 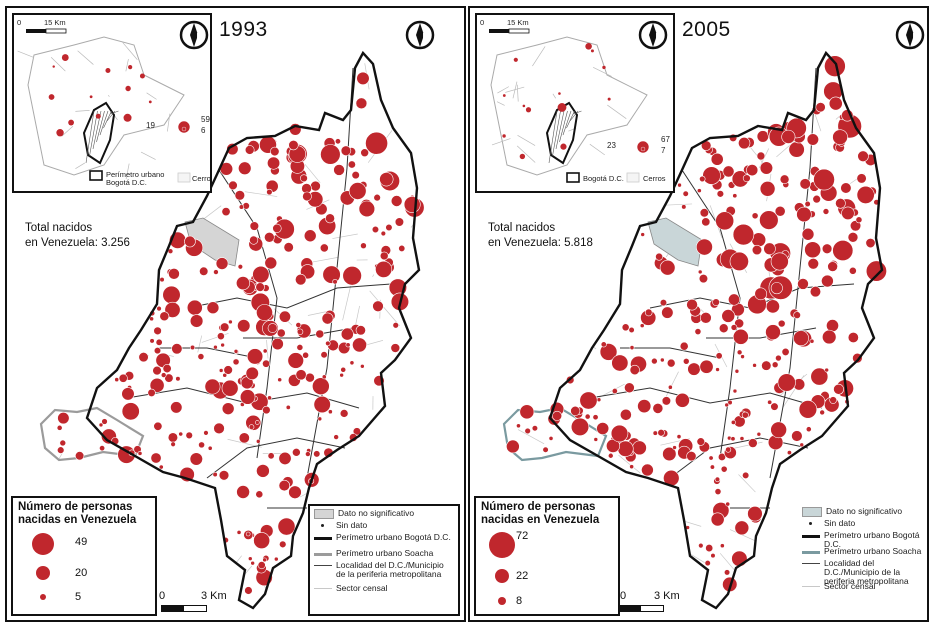 What do you see at coordinates (675, 242) in the screenshot?
I see `no-significant-area` at bounding box center [675, 242].